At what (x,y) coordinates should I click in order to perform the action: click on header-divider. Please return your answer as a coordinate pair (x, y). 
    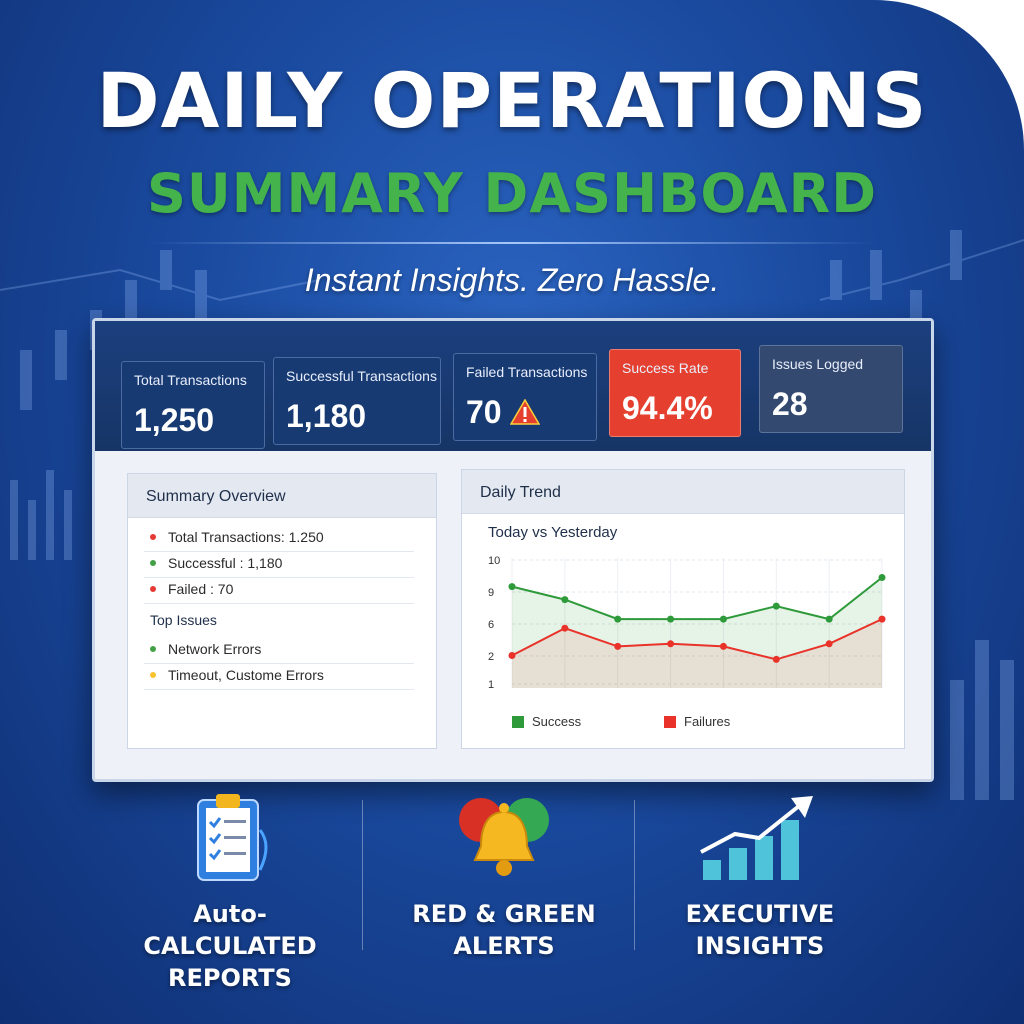
    Looking at the image, I should click on (512, 243).